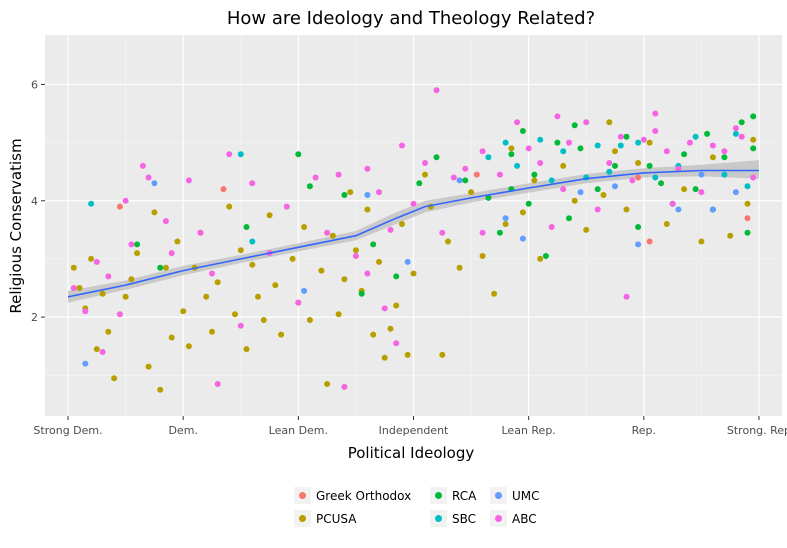 This screenshot has width=787, height=548. I want to click on legend-item-pcusa: PCUSA, so click(325, 518).